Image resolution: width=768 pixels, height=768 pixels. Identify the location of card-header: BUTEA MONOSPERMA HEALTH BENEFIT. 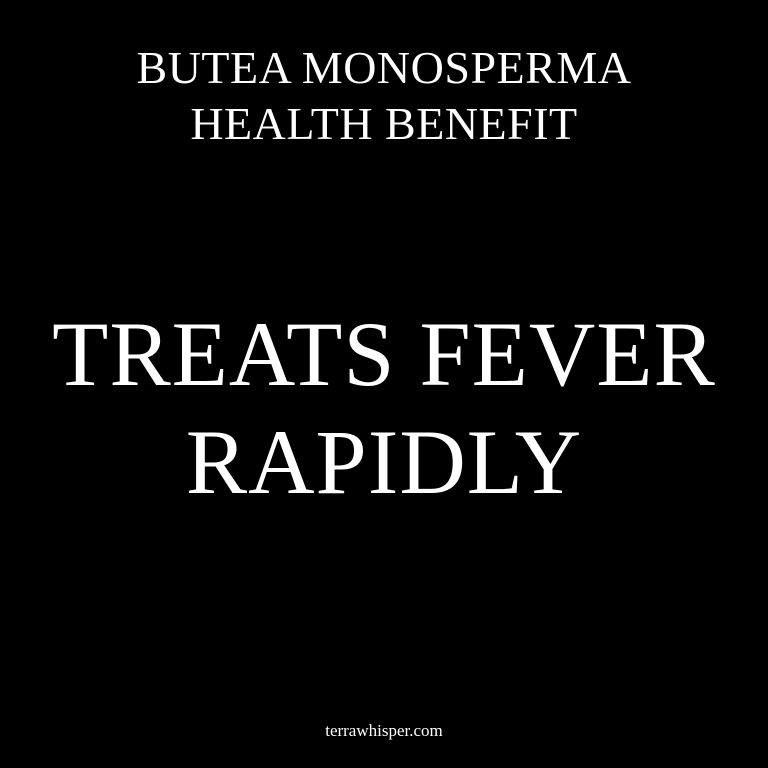
(384, 96).